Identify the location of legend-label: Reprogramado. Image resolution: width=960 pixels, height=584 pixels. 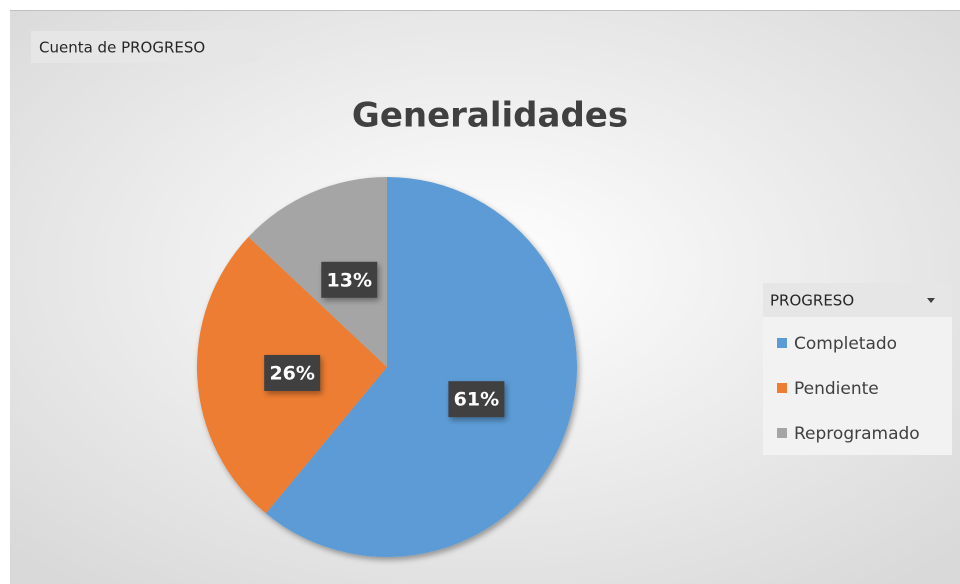
(857, 434).